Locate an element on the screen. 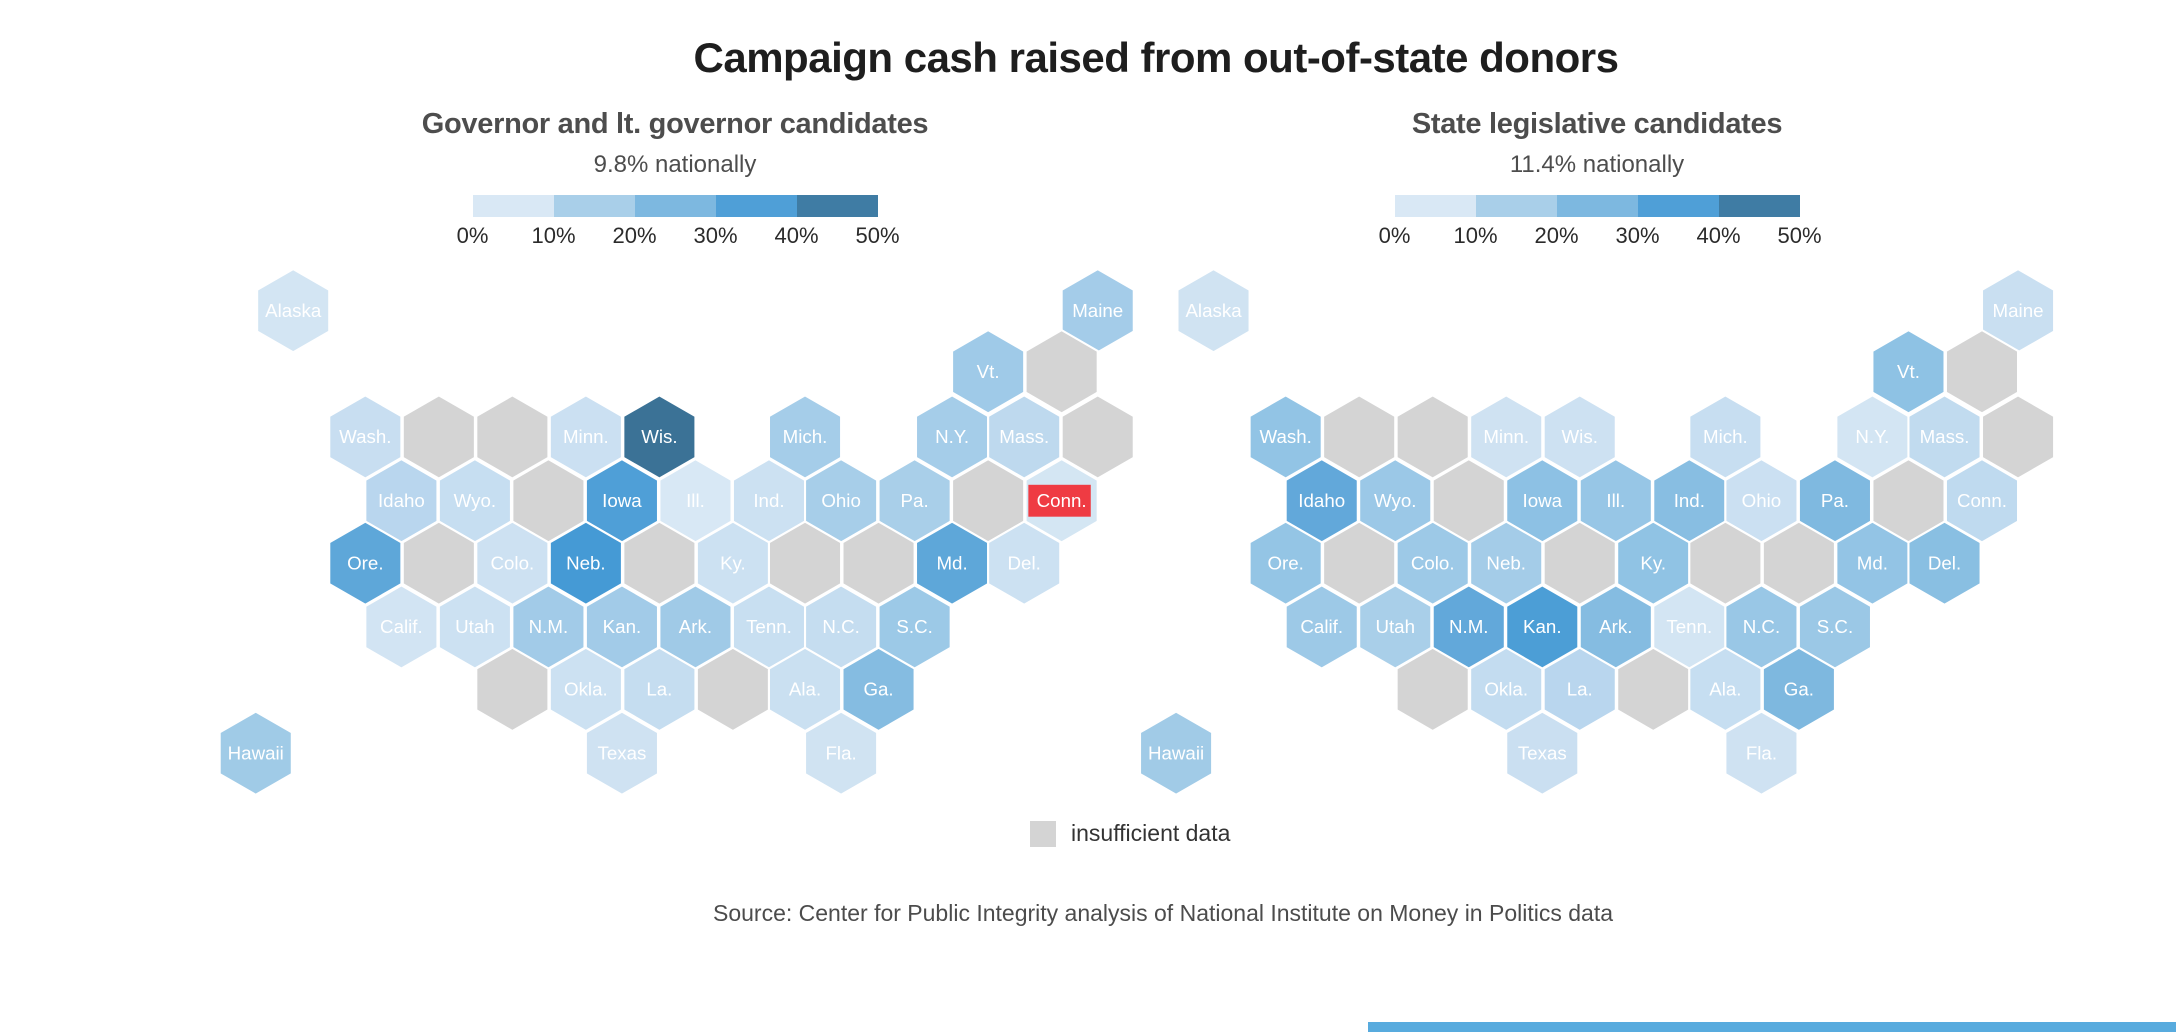  state-hex-label: La. is located at coordinates (659, 689).